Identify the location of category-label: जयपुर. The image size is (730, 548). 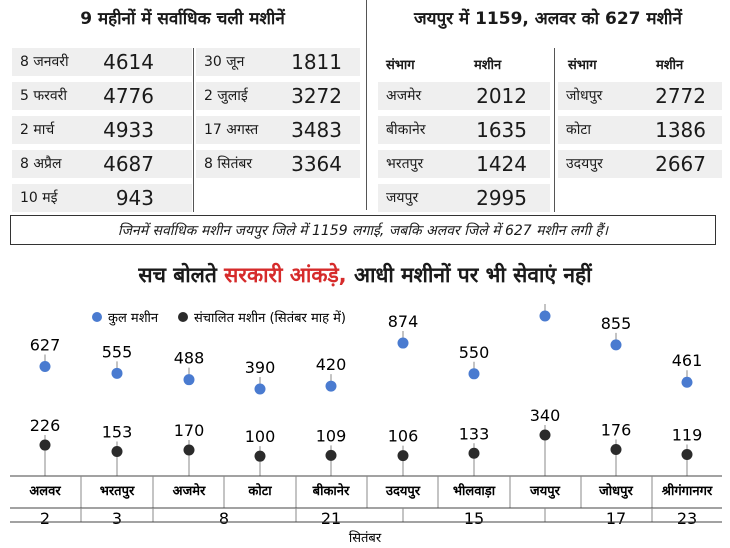
(545, 491).